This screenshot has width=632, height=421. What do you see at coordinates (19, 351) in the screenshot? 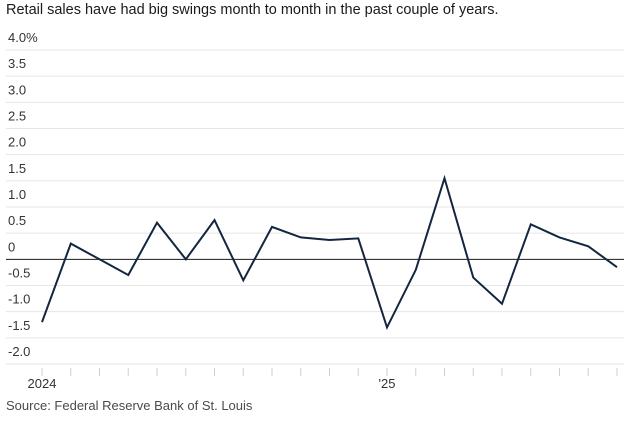
I see `y-tick-label: -2.0` at bounding box center [19, 351].